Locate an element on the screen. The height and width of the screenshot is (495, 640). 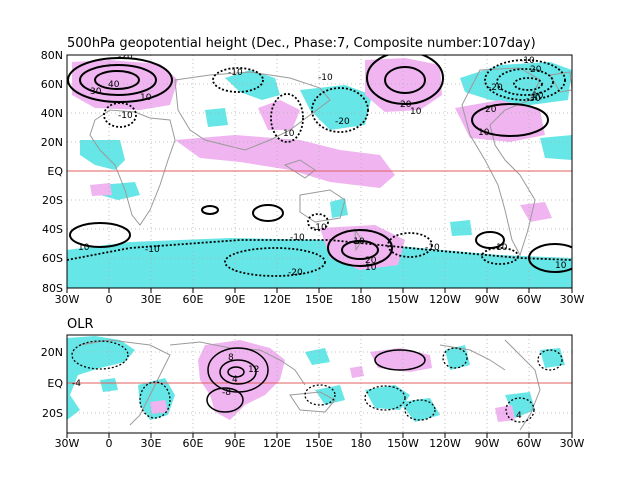
bottom-lat-labels: 20N EQ 20S is located at coordinates (52, 383).